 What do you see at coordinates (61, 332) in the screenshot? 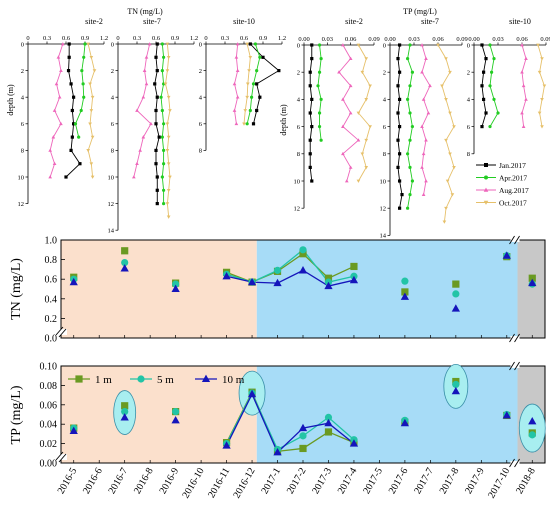
I see `axis-break-gap` at bounding box center [61, 332].